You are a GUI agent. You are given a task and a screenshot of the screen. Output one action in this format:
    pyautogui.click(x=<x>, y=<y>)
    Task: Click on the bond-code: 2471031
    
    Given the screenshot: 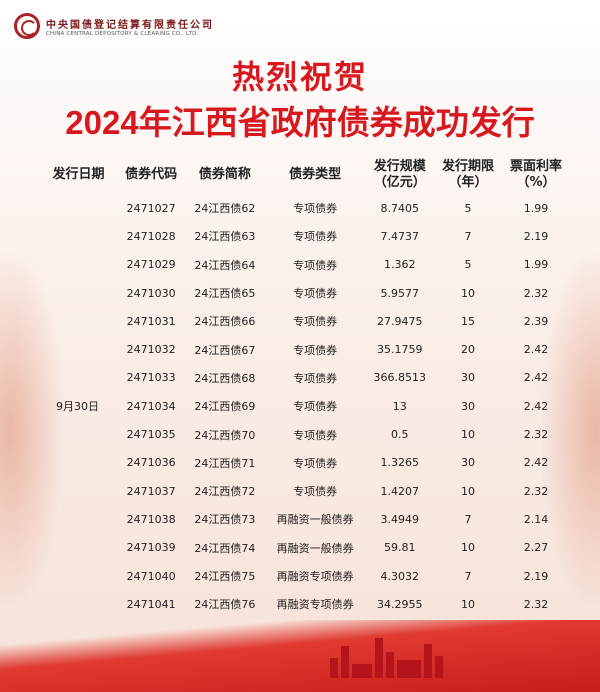 What is the action you would take?
    pyautogui.click(x=151, y=321)
    